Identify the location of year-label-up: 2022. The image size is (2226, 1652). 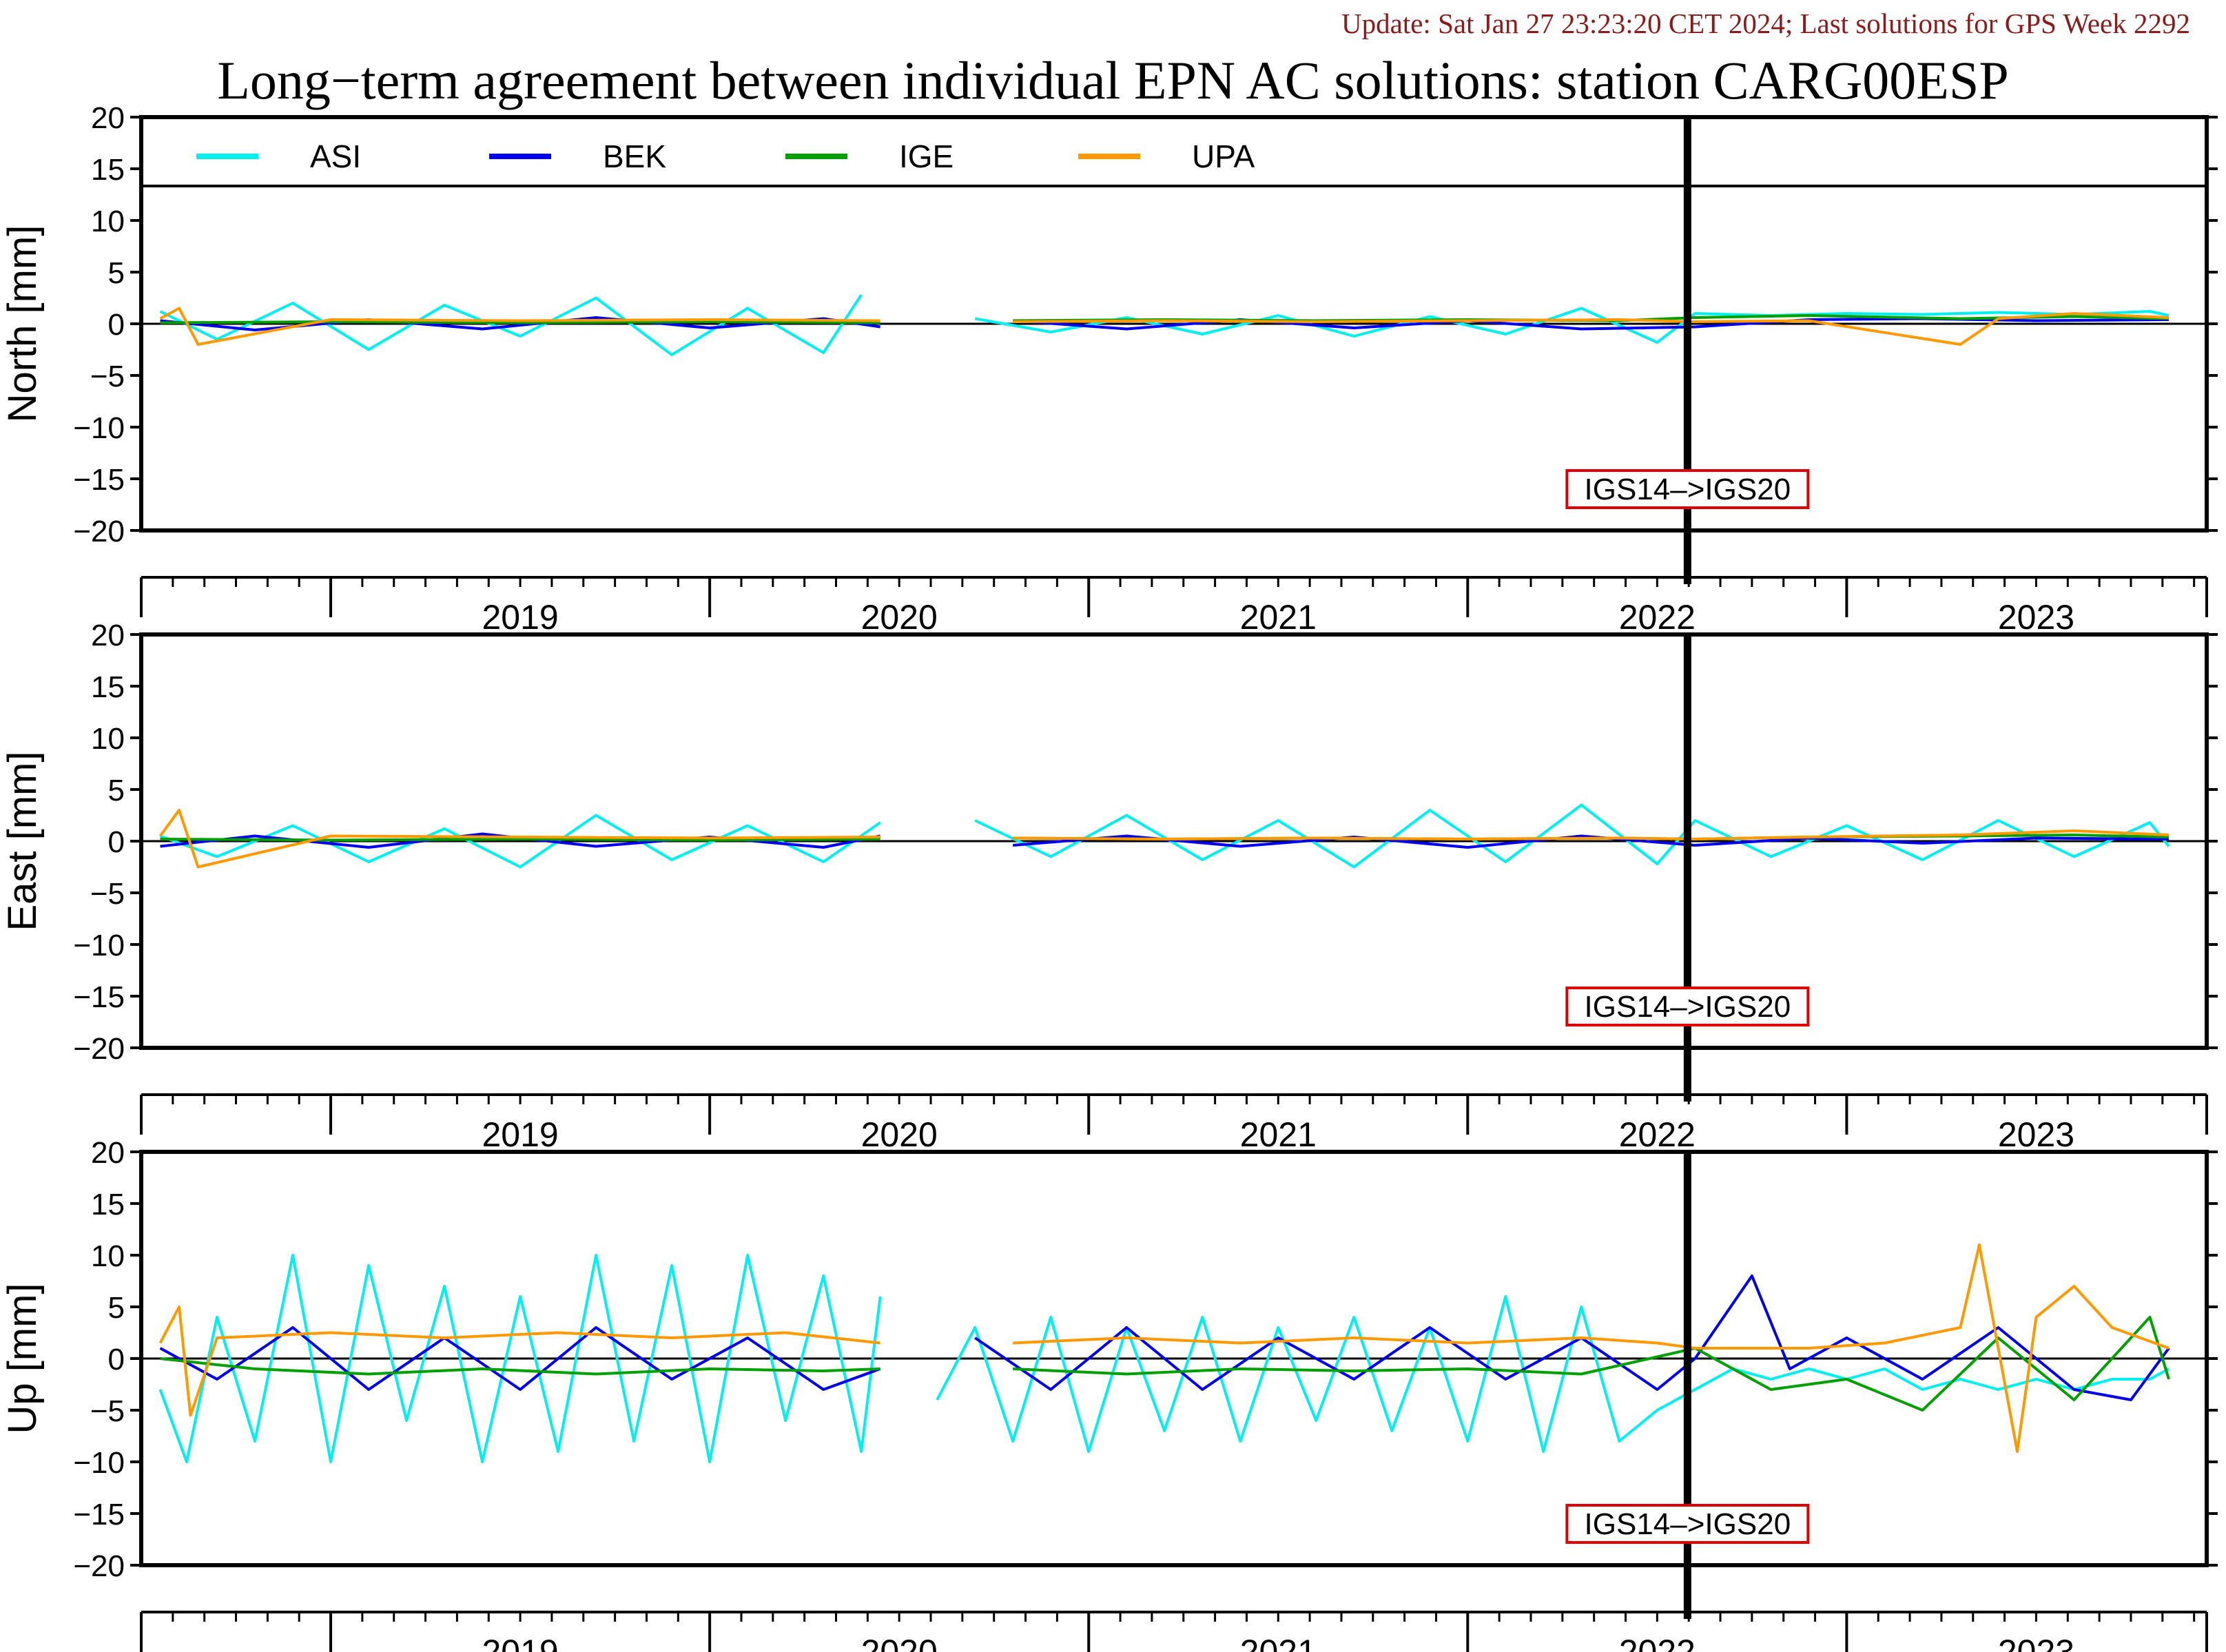
(1657, 1642).